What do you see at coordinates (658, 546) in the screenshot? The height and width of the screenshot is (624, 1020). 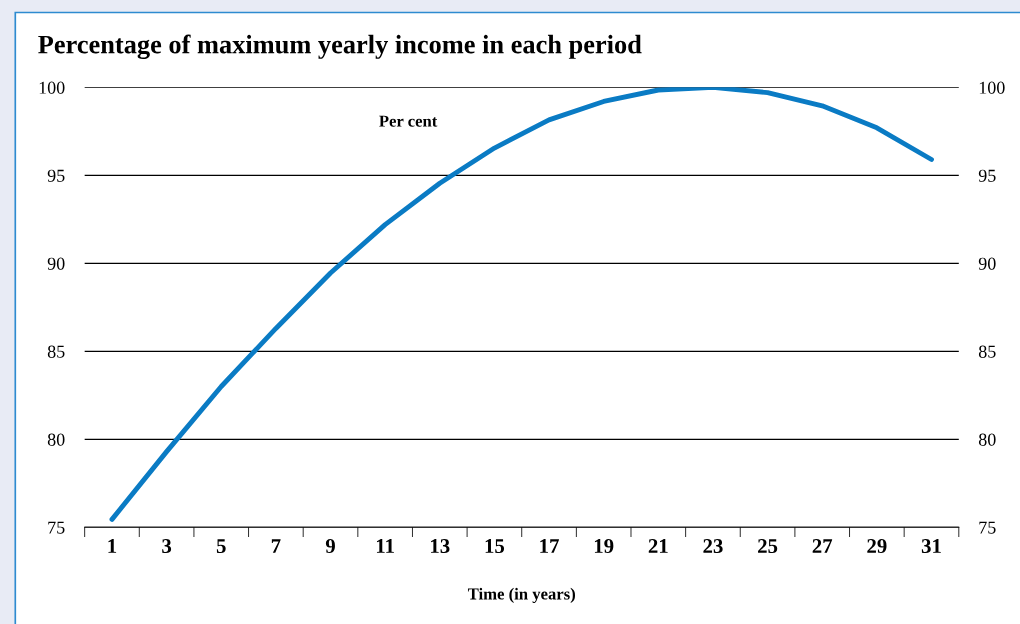 I see `x-tick-label: 21` at bounding box center [658, 546].